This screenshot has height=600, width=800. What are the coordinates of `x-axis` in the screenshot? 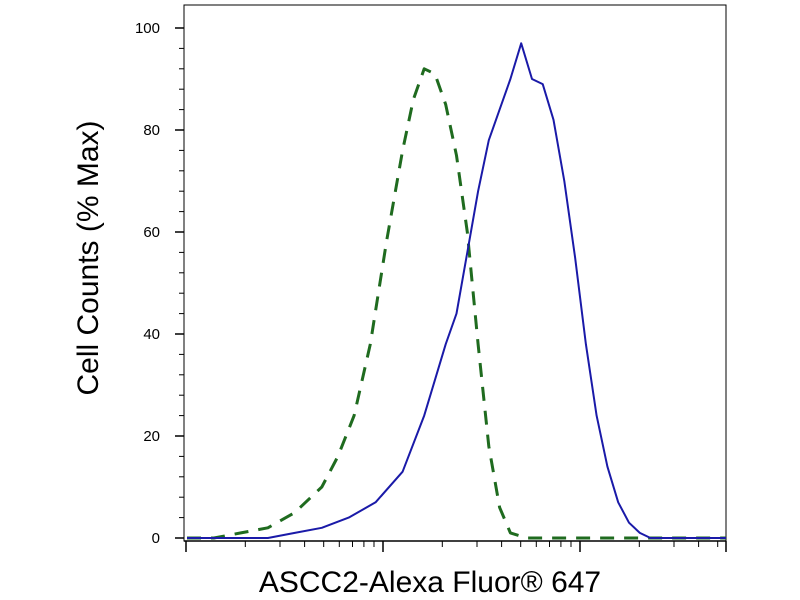 It's located at (455, 546).